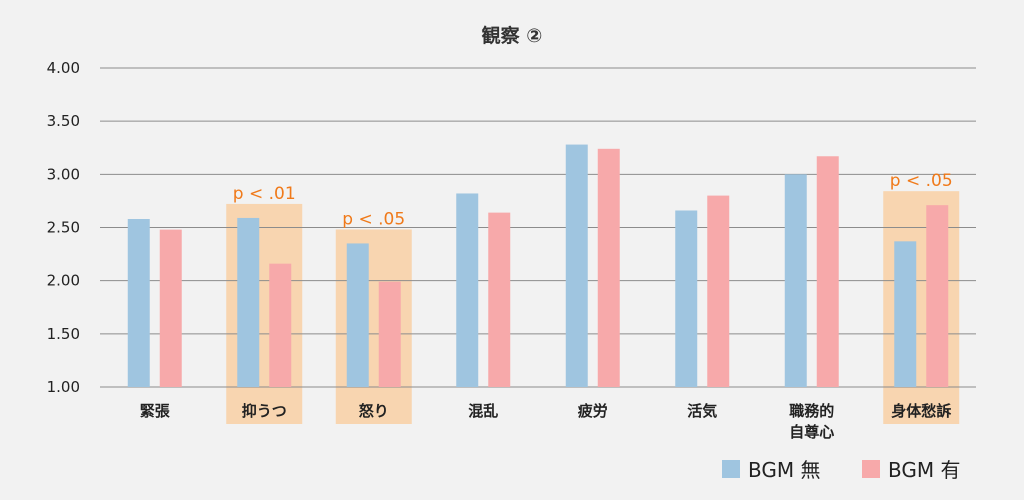  Describe the element at coordinates (841, 470) in the screenshot. I see `legend: BGM 無 BGM 有` at that location.